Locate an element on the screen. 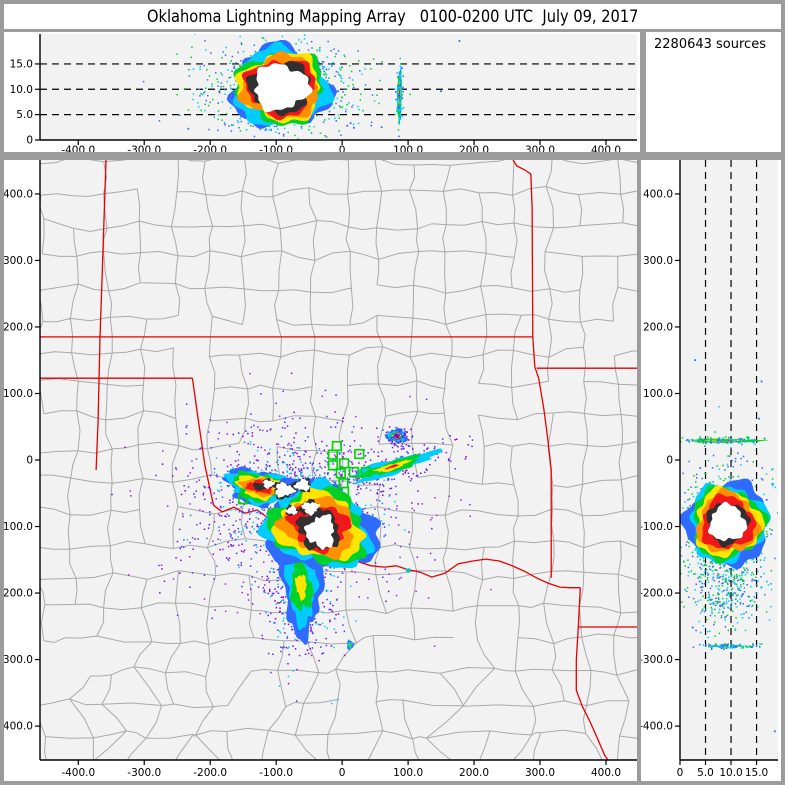 This screenshot has width=785, height=785. y-tick-label: 15.0 is located at coordinates (21, 64).